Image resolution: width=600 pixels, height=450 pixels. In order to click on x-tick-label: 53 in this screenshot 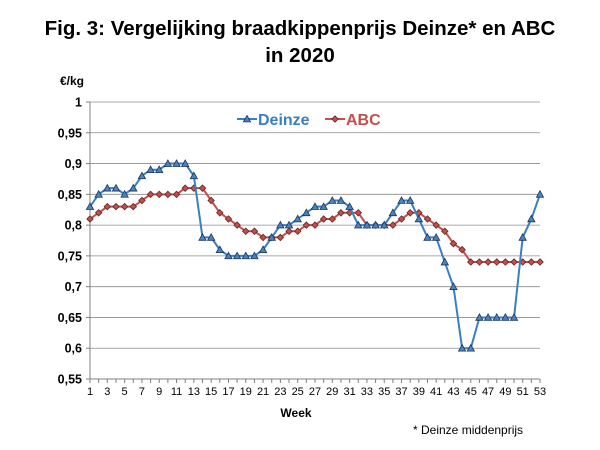, I will do `click(540, 392)`.